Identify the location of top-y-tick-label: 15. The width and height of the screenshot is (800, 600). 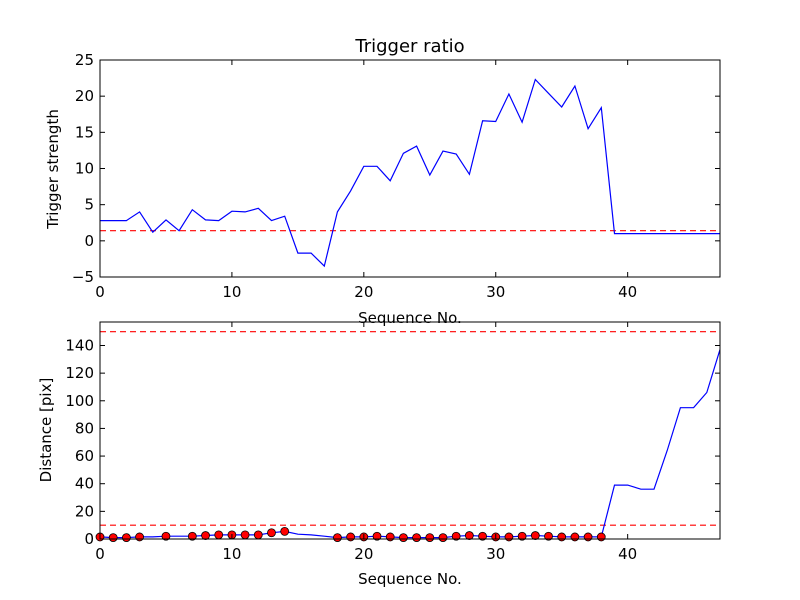
(84, 132).